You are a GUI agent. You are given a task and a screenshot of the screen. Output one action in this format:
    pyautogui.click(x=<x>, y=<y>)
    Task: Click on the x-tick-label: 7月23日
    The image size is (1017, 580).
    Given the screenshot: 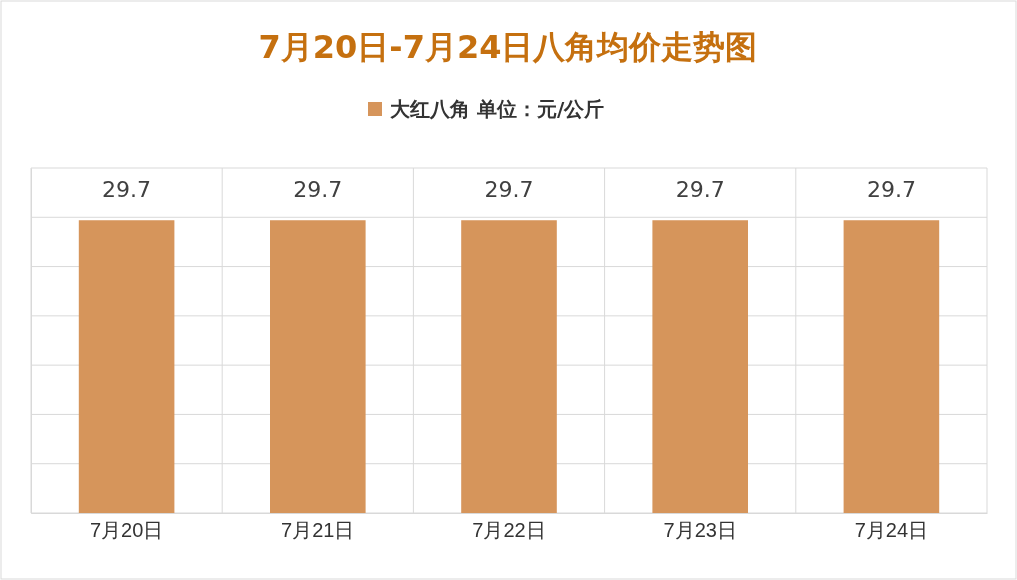 What is the action you would take?
    pyautogui.click(x=700, y=530)
    